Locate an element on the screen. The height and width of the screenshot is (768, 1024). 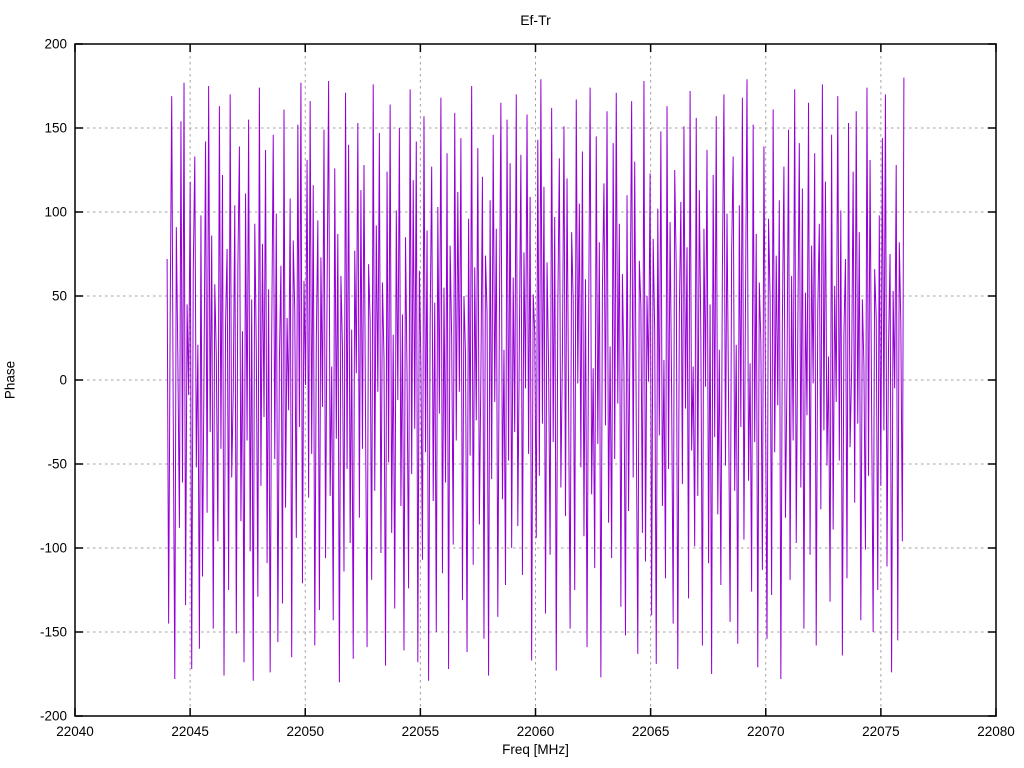
x-axis-title: Freq [MHz] is located at coordinates (535, 749).